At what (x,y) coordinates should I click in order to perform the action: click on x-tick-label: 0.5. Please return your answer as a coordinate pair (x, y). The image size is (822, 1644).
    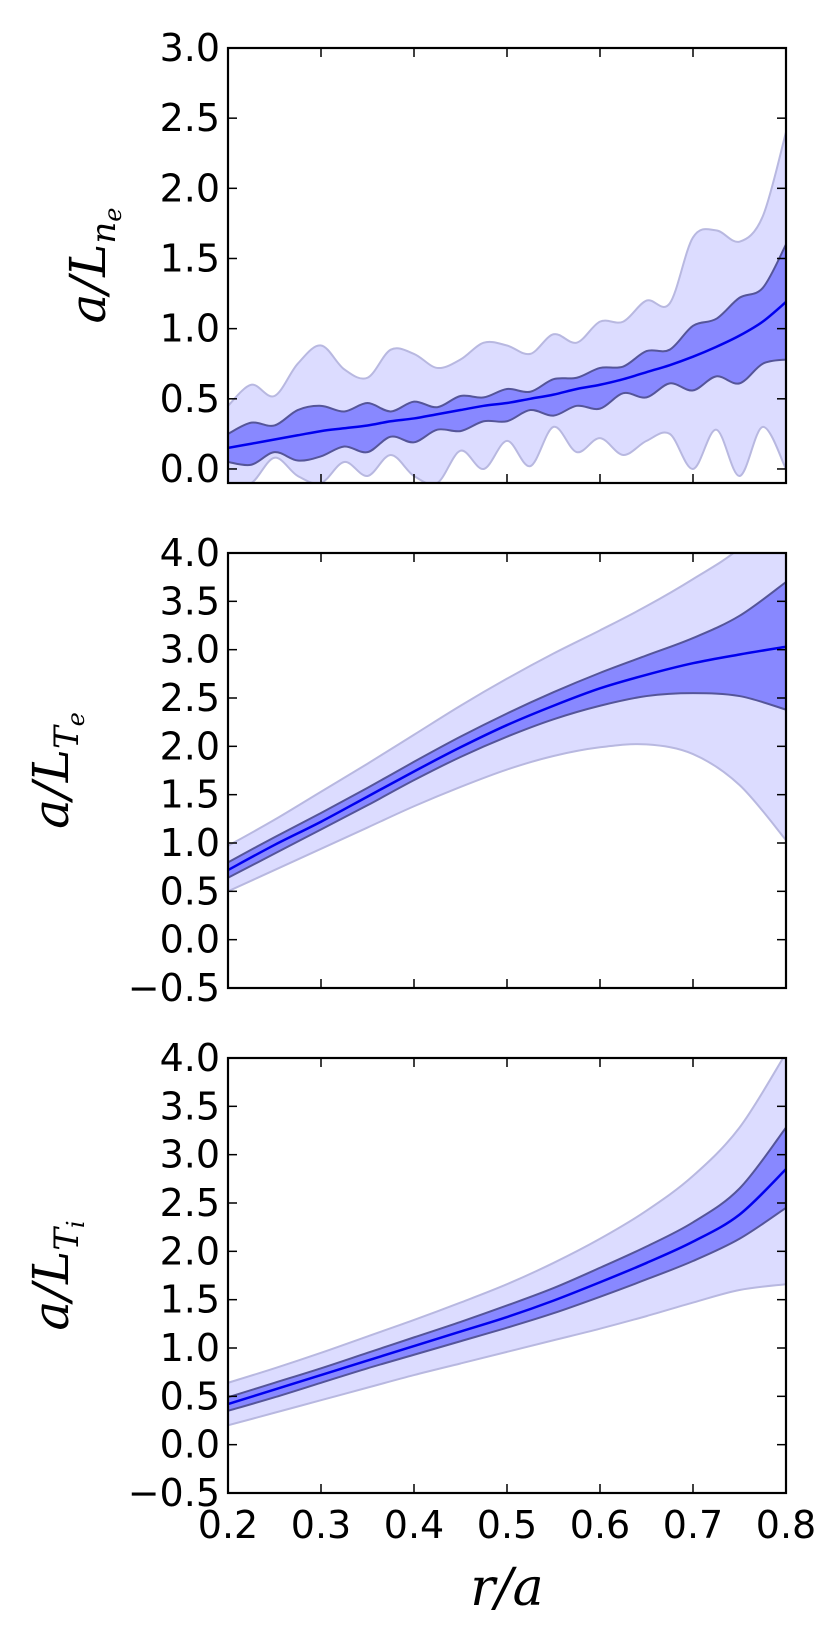
    Looking at the image, I should click on (507, 1525).